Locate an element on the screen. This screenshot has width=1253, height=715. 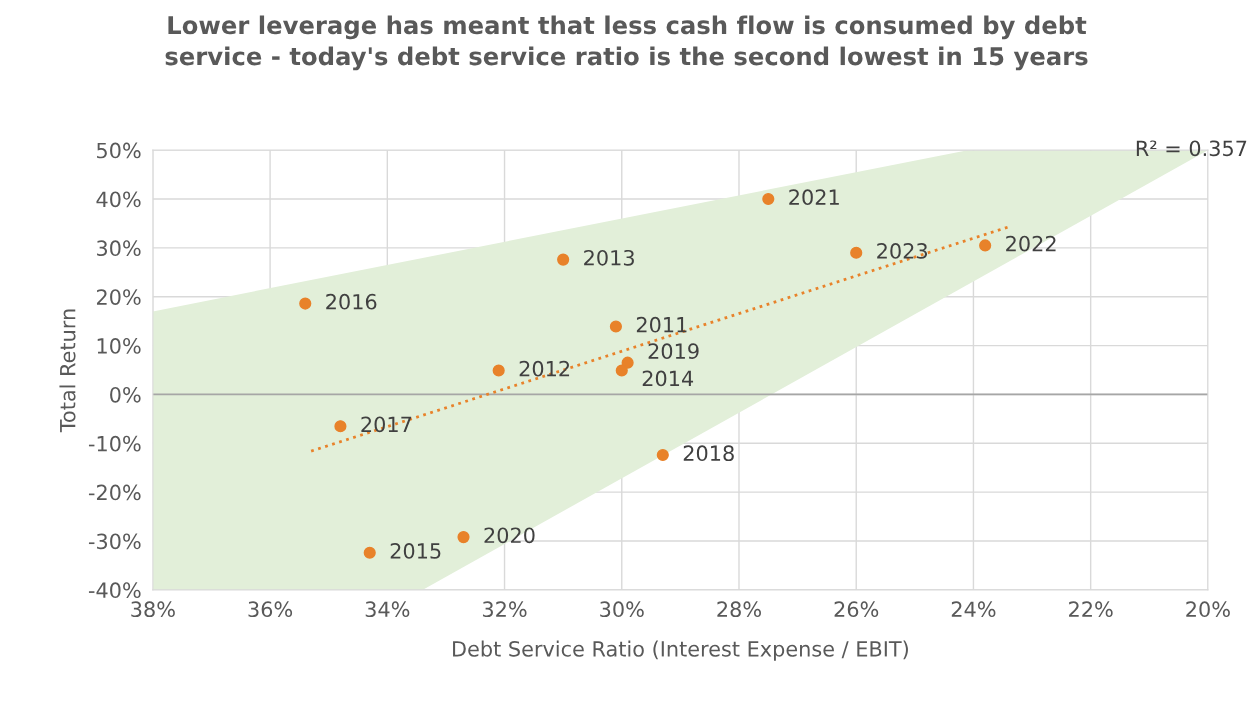
x-tick-label: 32% is located at coordinates (504, 609).